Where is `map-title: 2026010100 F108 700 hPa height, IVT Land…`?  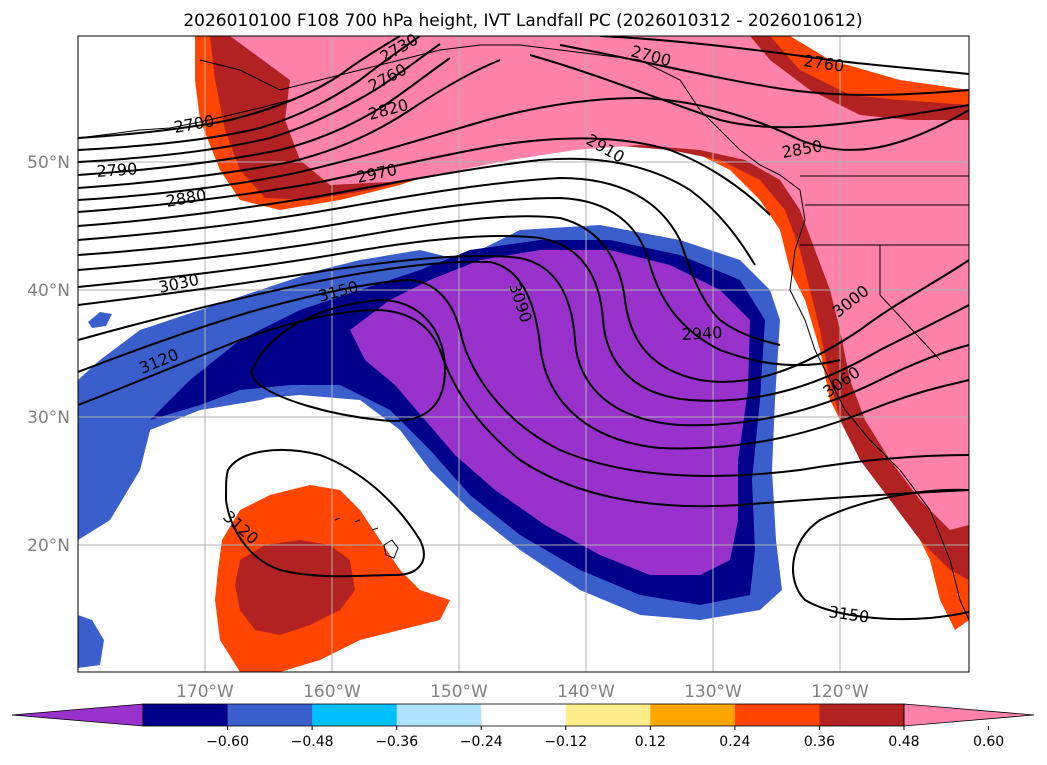 map-title: 2026010100 F108 700 hPa height, IVT Land… is located at coordinates (522, 21).